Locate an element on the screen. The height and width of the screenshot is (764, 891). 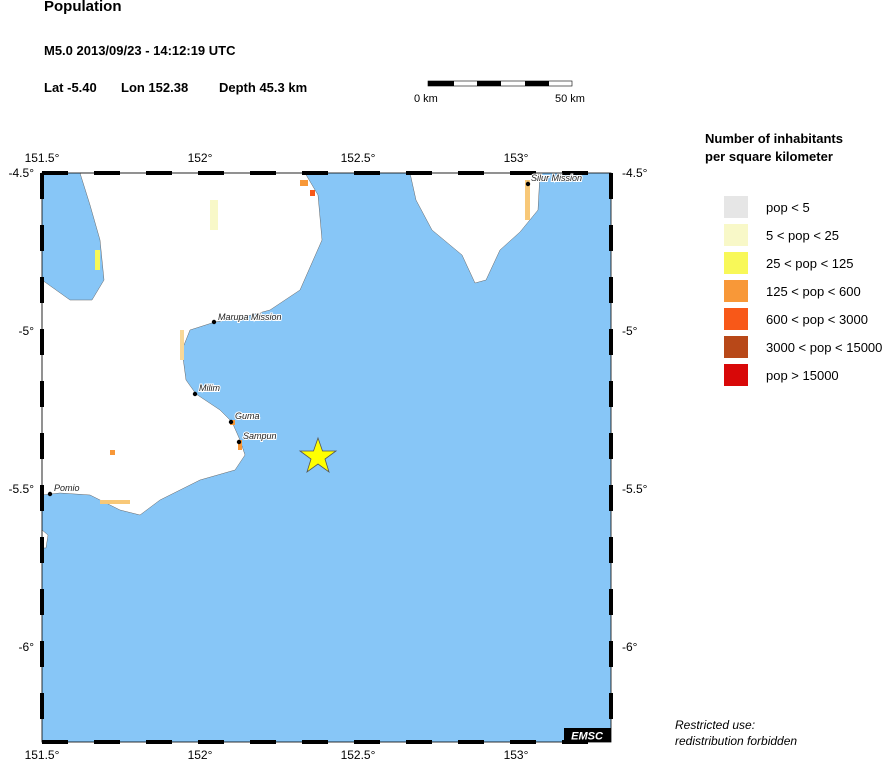
event-depth: Depth 45.3 km is located at coordinates (263, 87).